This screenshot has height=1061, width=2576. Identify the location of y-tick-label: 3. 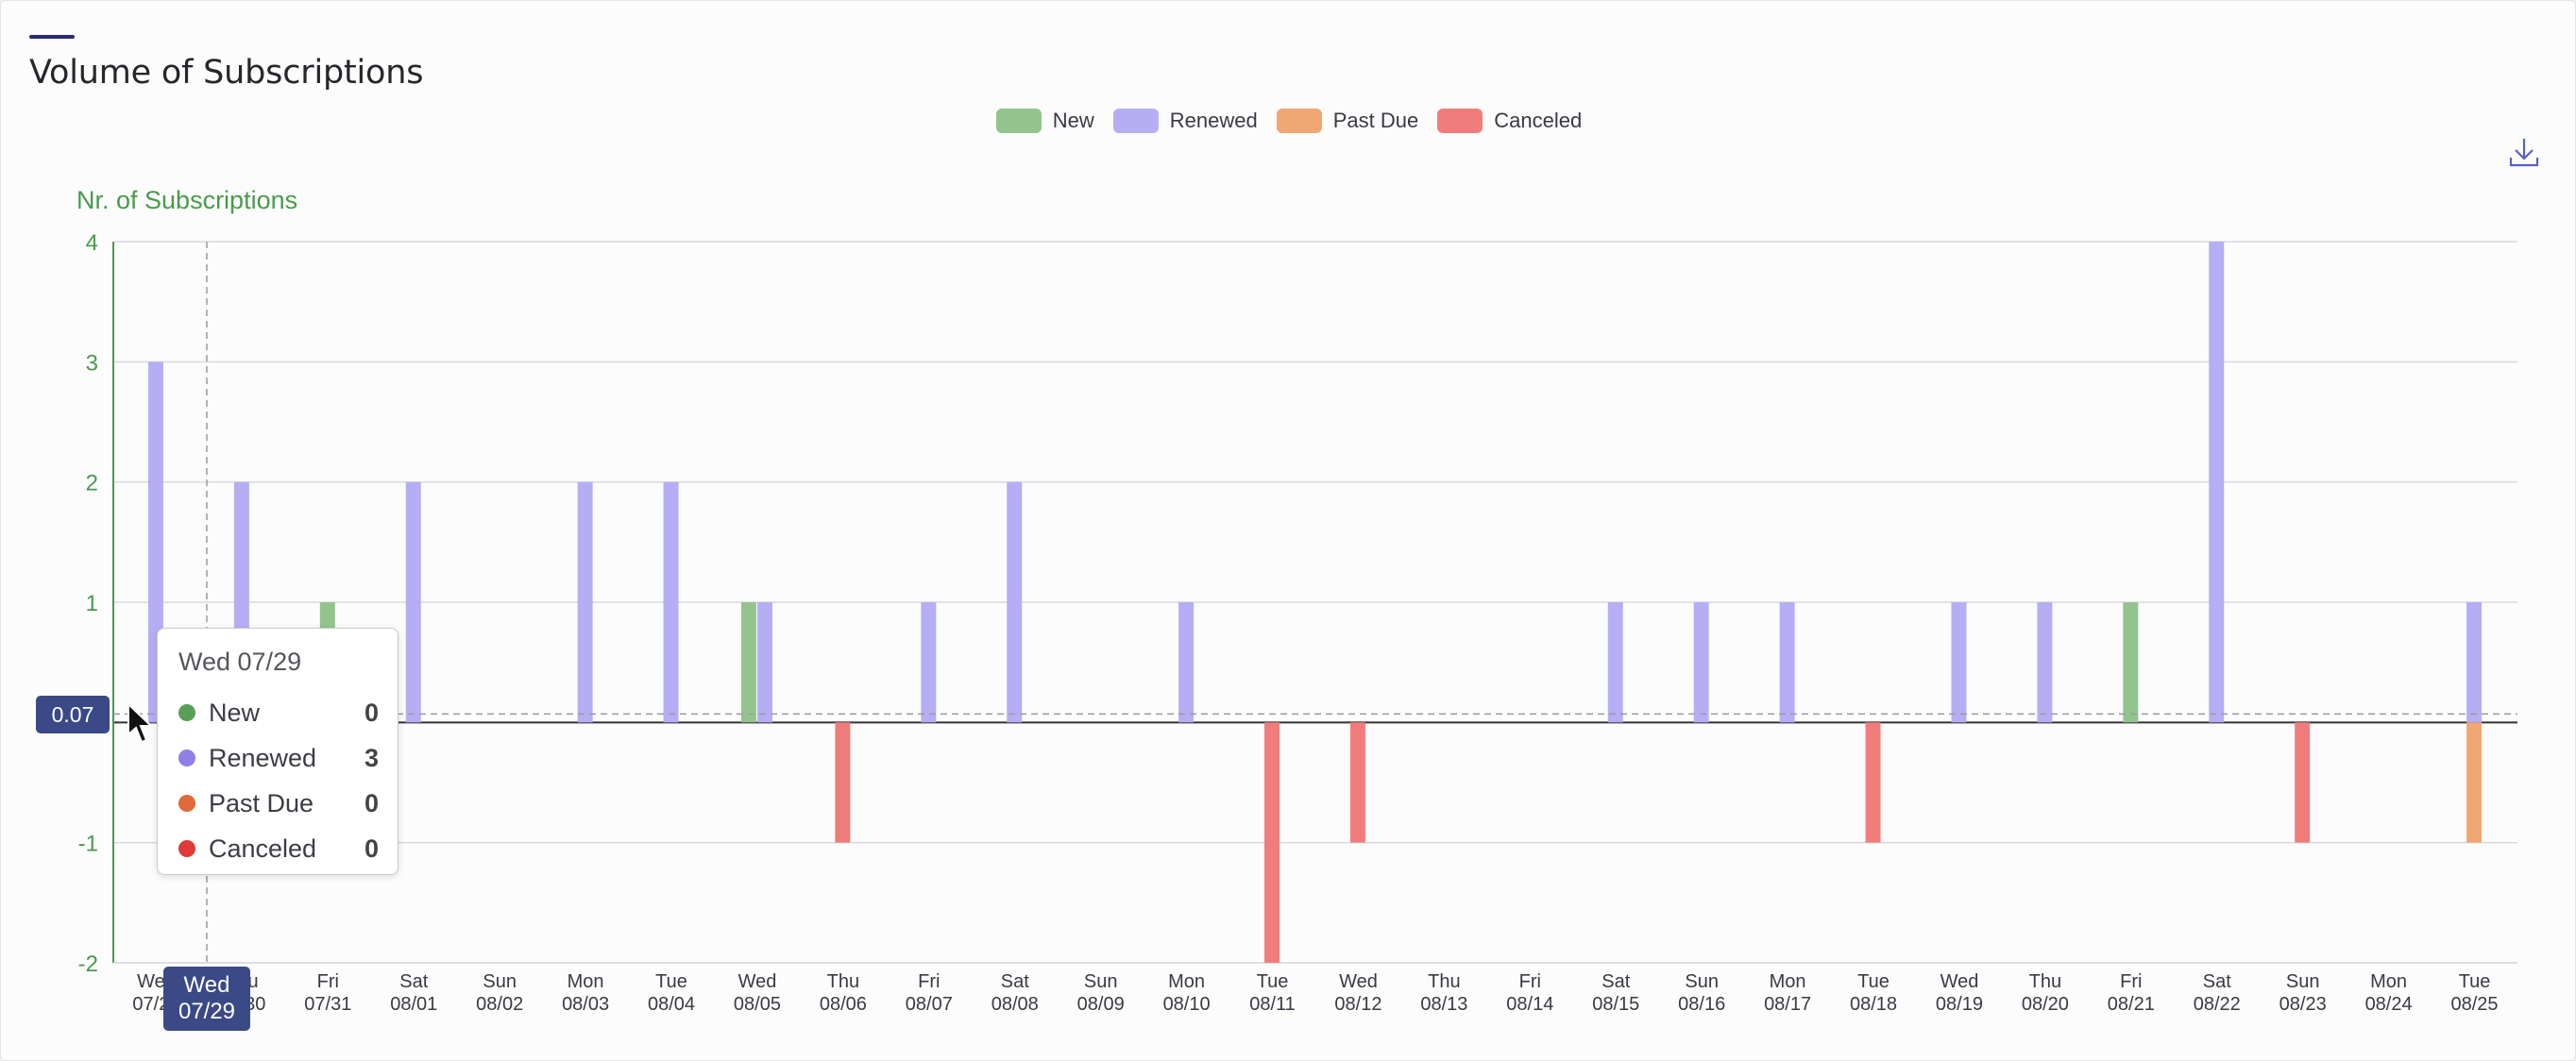
(92, 363).